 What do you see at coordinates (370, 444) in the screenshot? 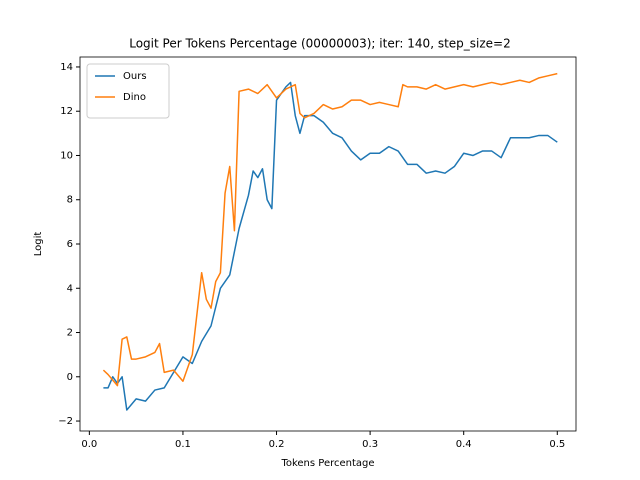
I see `x-tick-label: 0.3` at bounding box center [370, 444].